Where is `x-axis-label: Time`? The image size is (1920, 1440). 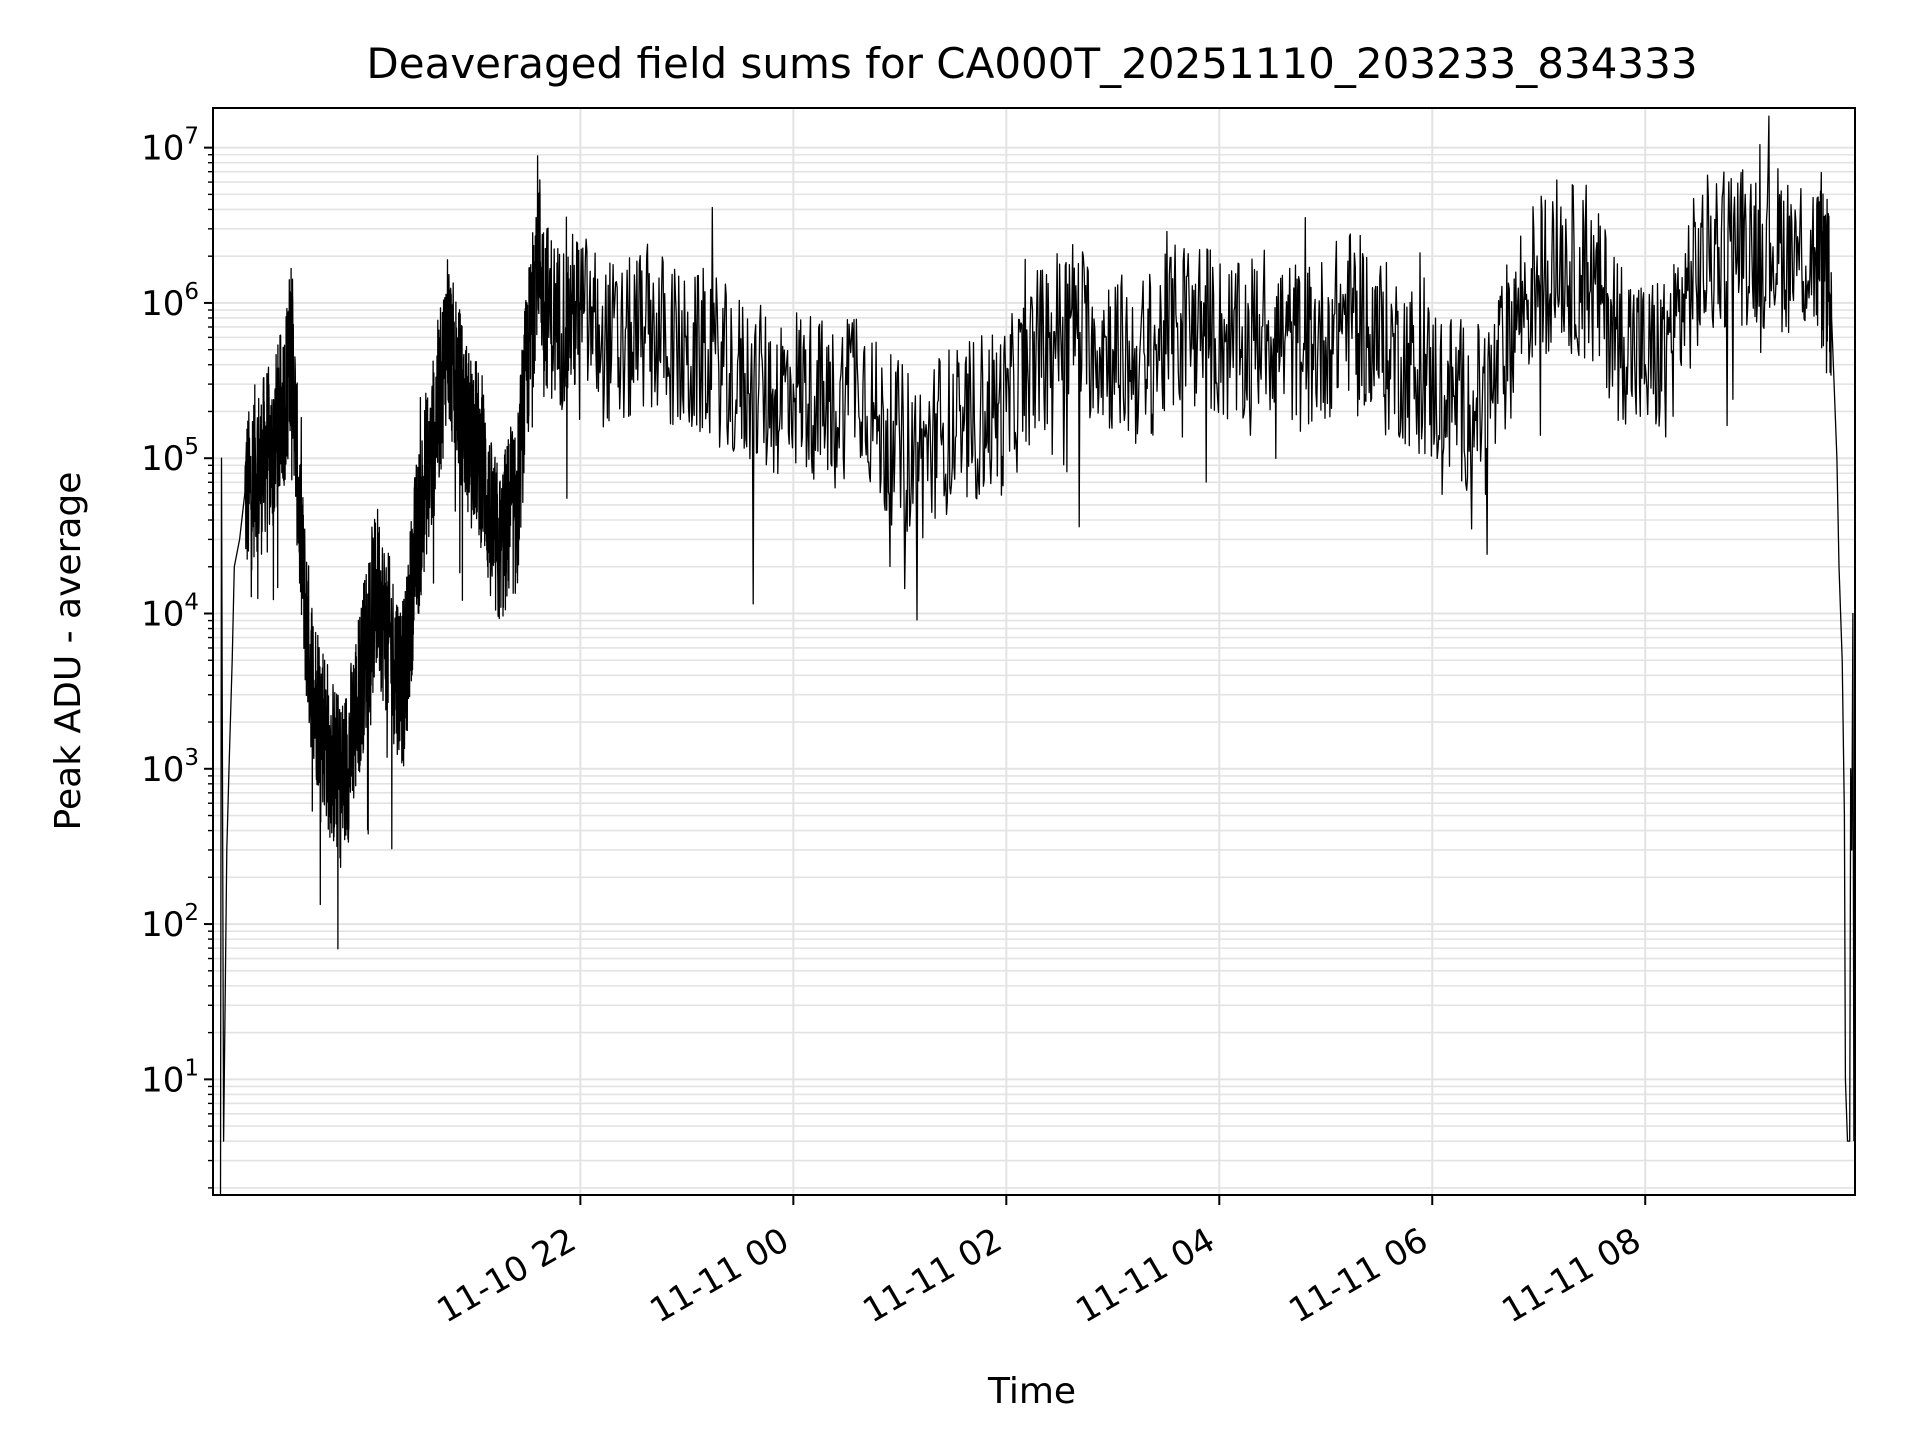 x-axis-label: Time is located at coordinates (1031, 1391).